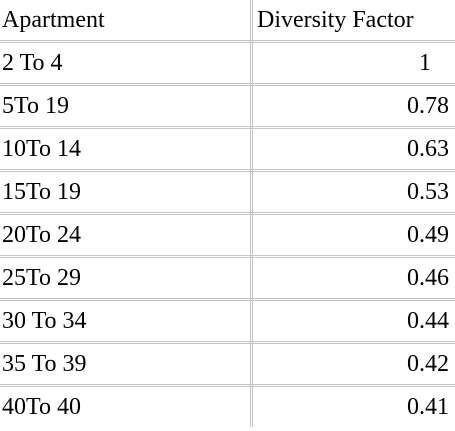 This screenshot has height=431, width=455. I want to click on header-cell: Diversity Factor, so click(353, 21).